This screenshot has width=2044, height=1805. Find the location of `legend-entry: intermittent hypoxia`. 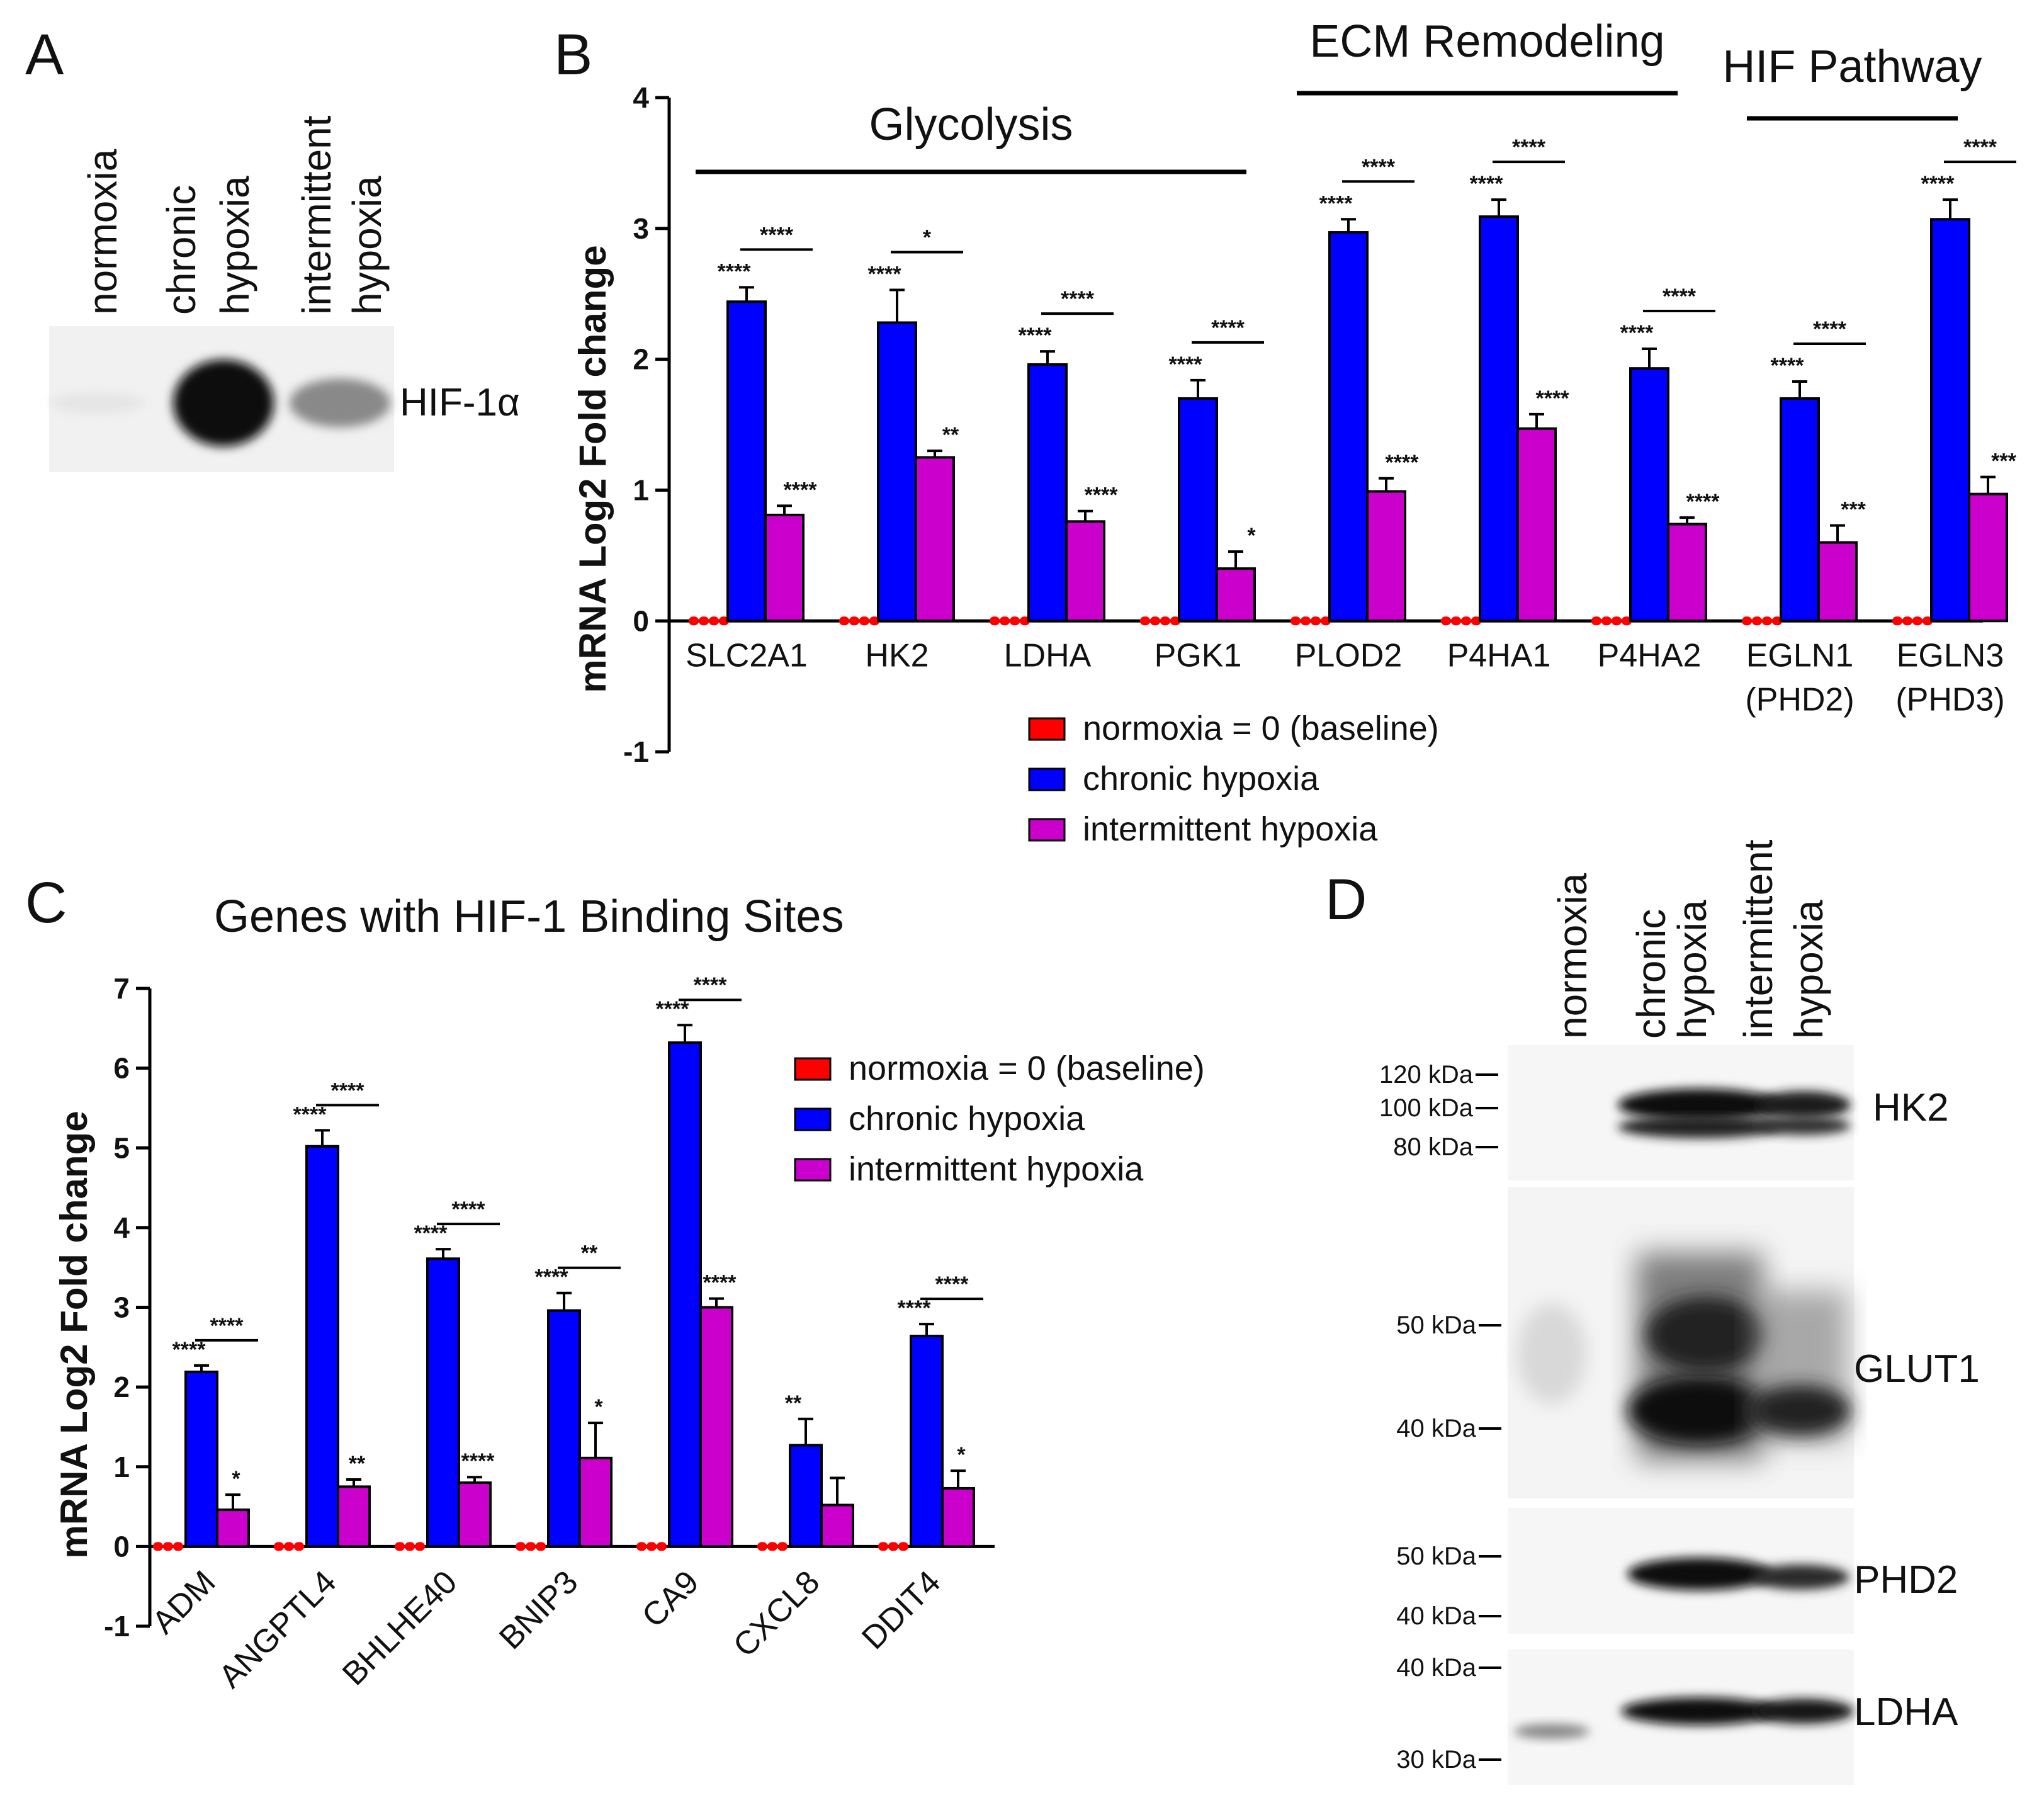

legend-entry: intermittent hypoxia is located at coordinates (1230, 829).